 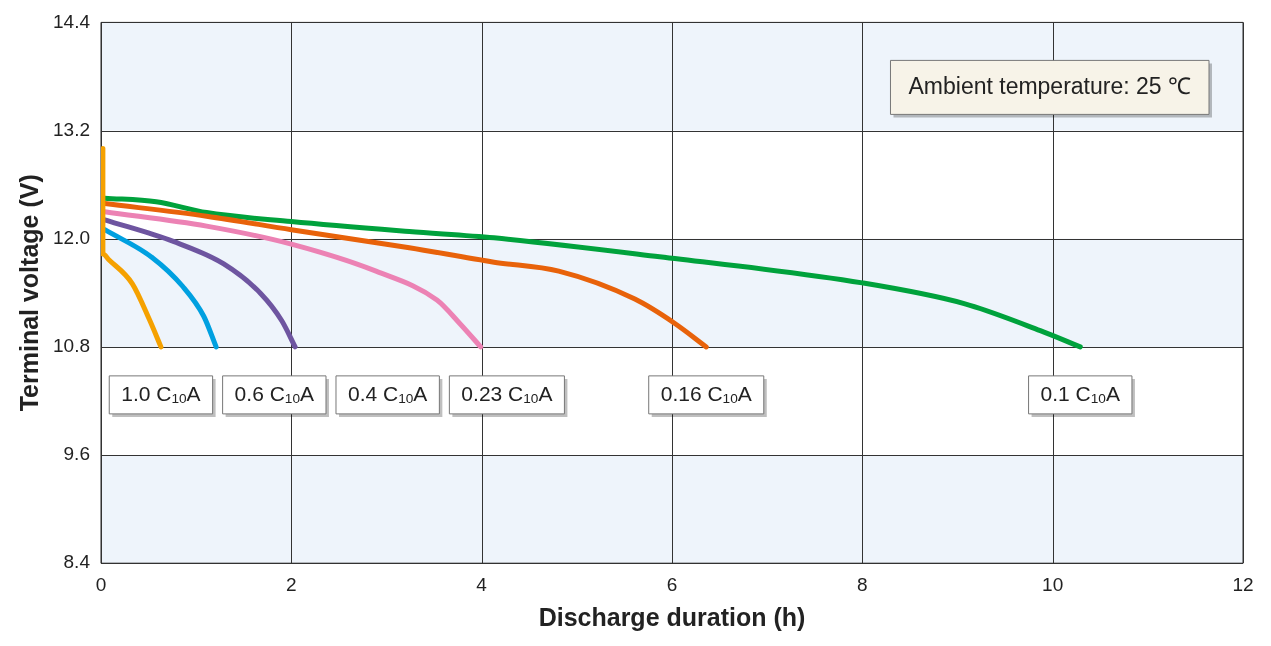 What do you see at coordinates (1053, 584) in the screenshot?
I see `x-tick-label: 10` at bounding box center [1053, 584].